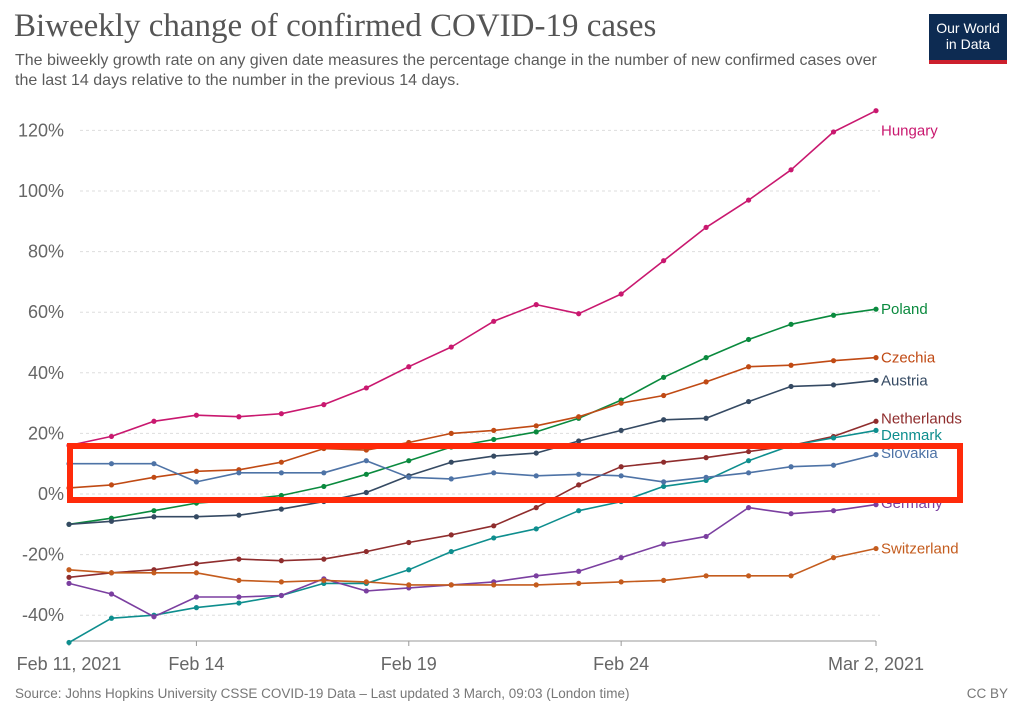  I want to click on license-link: CC BY, so click(987, 693).